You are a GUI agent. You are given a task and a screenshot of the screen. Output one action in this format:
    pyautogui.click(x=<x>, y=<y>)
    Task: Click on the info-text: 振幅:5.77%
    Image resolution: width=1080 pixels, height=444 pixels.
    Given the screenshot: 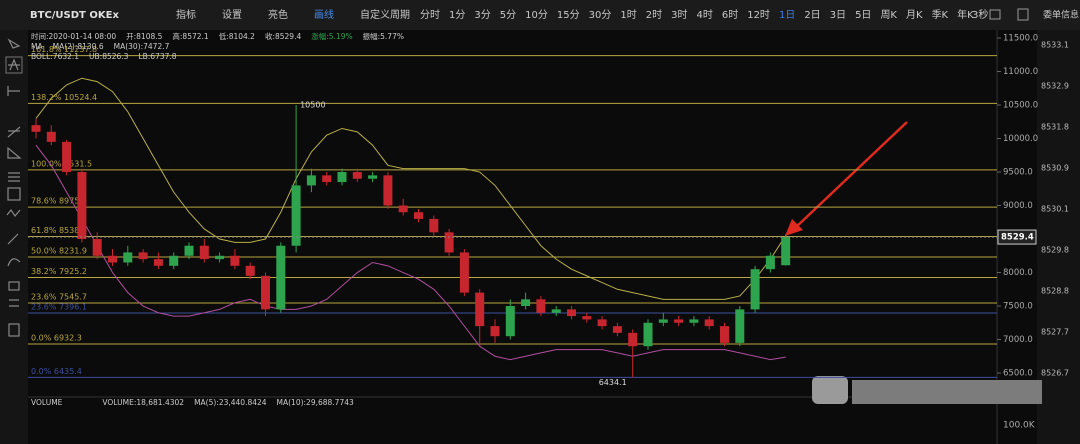 What is the action you would take?
    pyautogui.click(x=383, y=36)
    